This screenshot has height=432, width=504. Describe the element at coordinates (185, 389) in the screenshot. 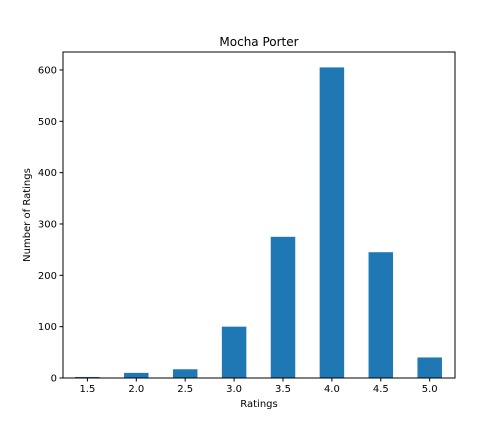

I see `x-tick-label: 2.5` at that location.